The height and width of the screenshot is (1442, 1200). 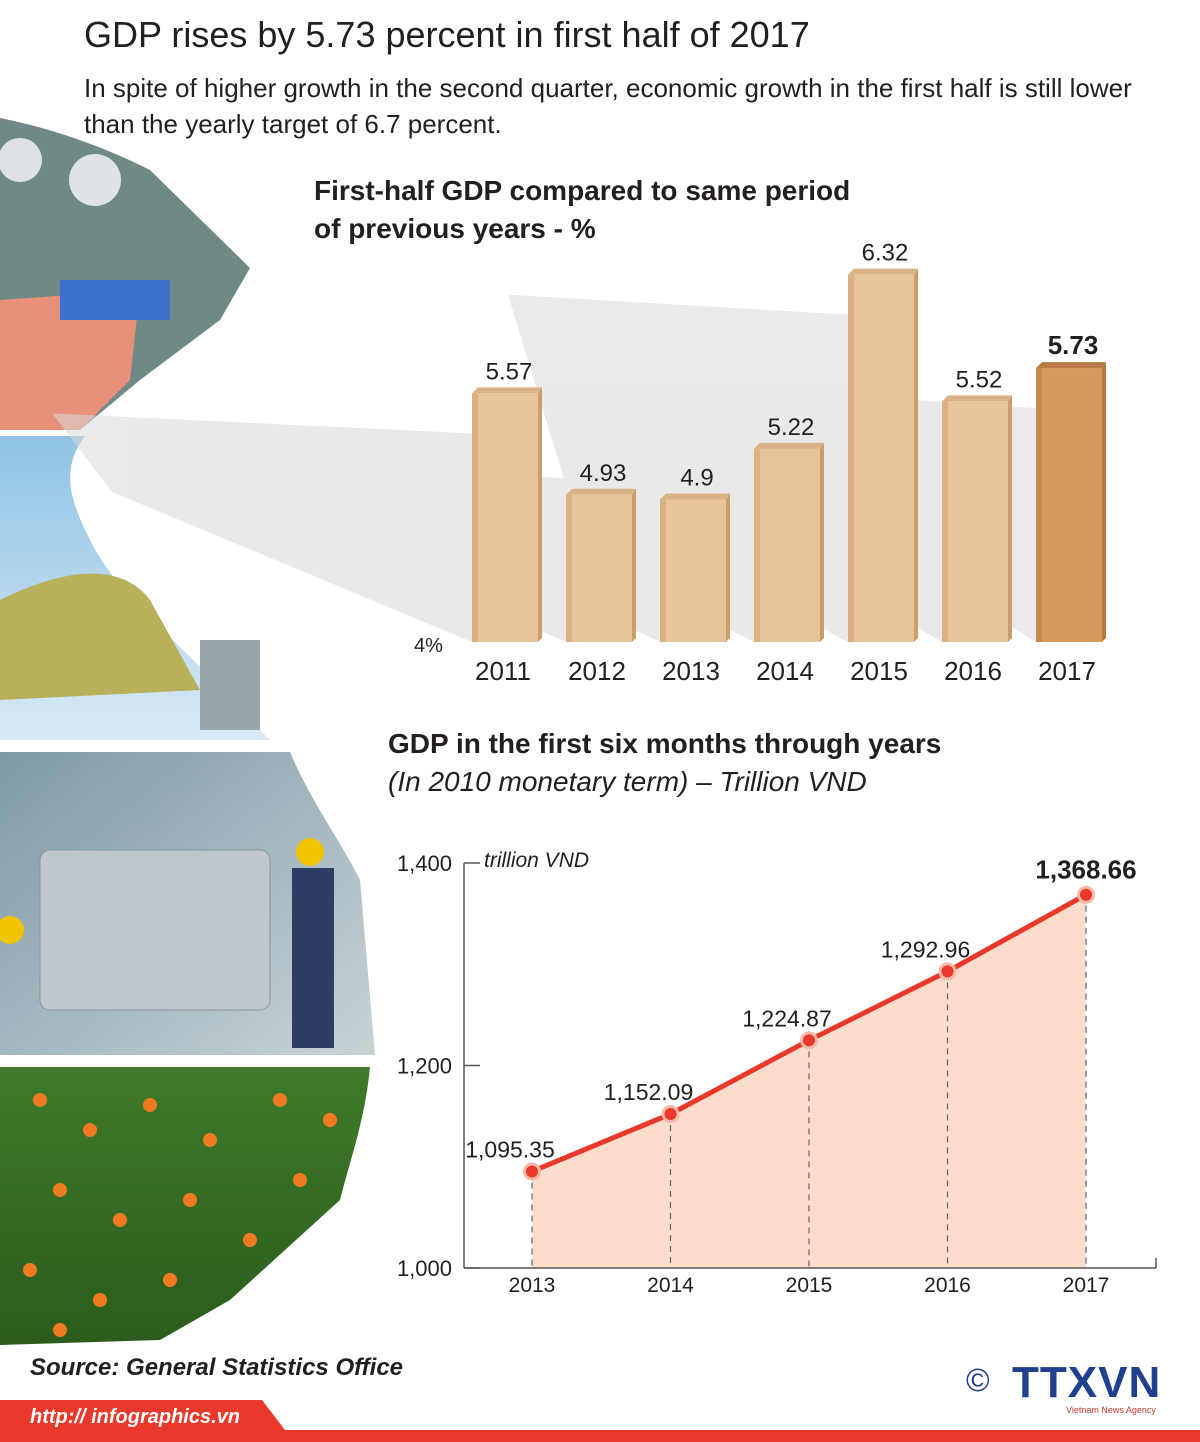 I want to click on bar-2013, so click(x=695, y=567).